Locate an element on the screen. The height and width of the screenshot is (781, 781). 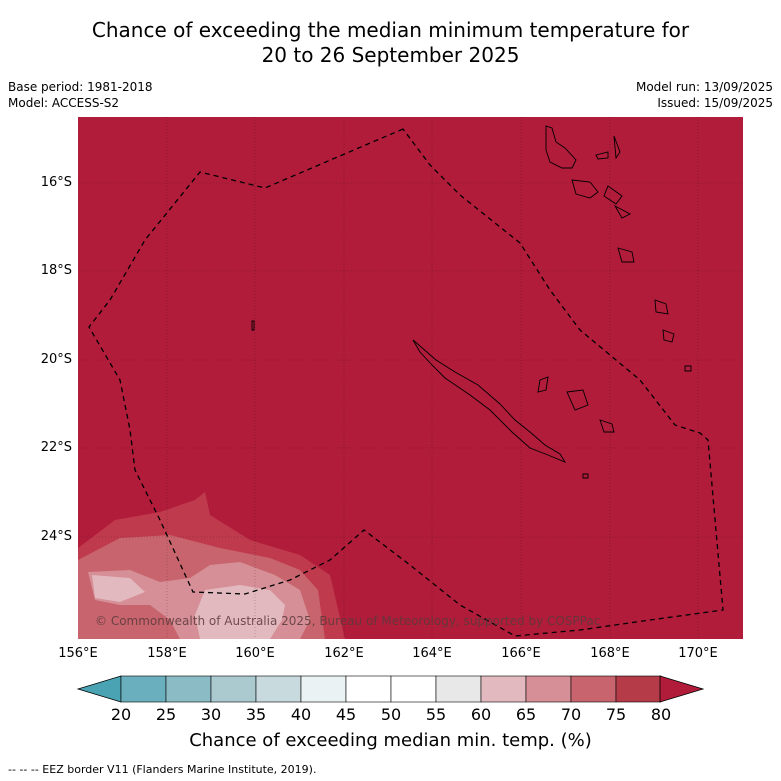
lifou-island is located at coordinates (577, 400).